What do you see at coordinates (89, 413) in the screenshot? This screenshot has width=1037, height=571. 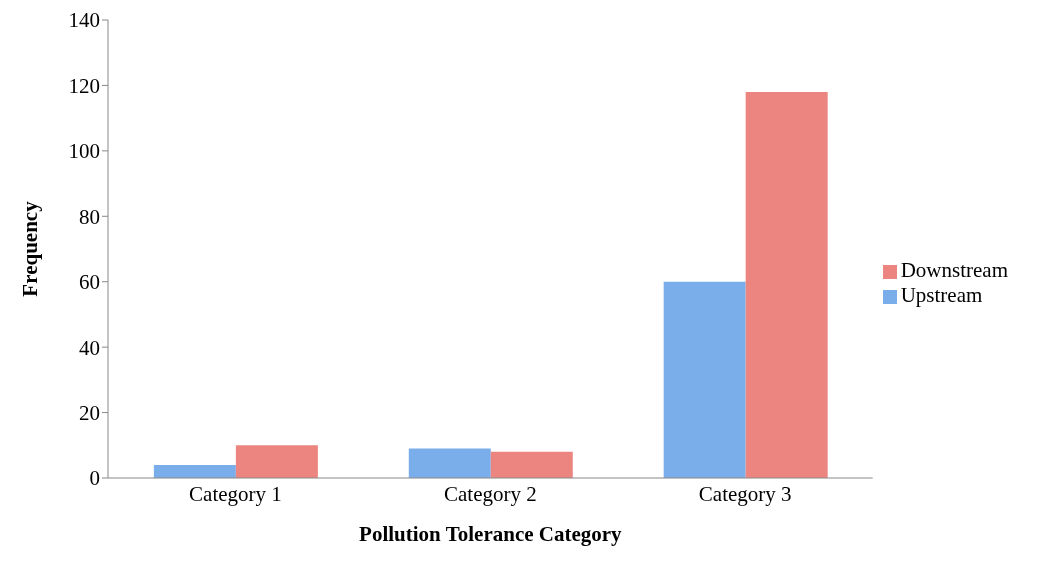 I see `y-tick-label: 20` at bounding box center [89, 413].